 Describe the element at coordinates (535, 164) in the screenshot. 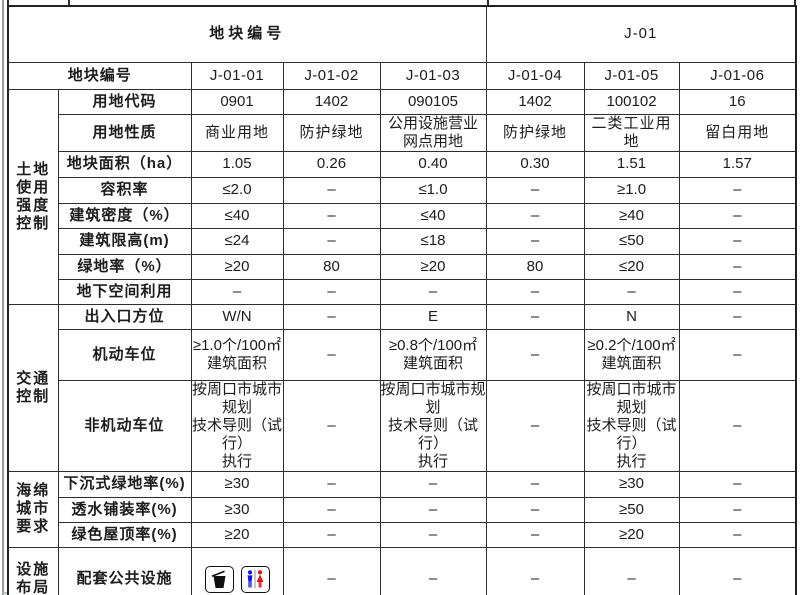

I see `cell: 0.30` at that location.